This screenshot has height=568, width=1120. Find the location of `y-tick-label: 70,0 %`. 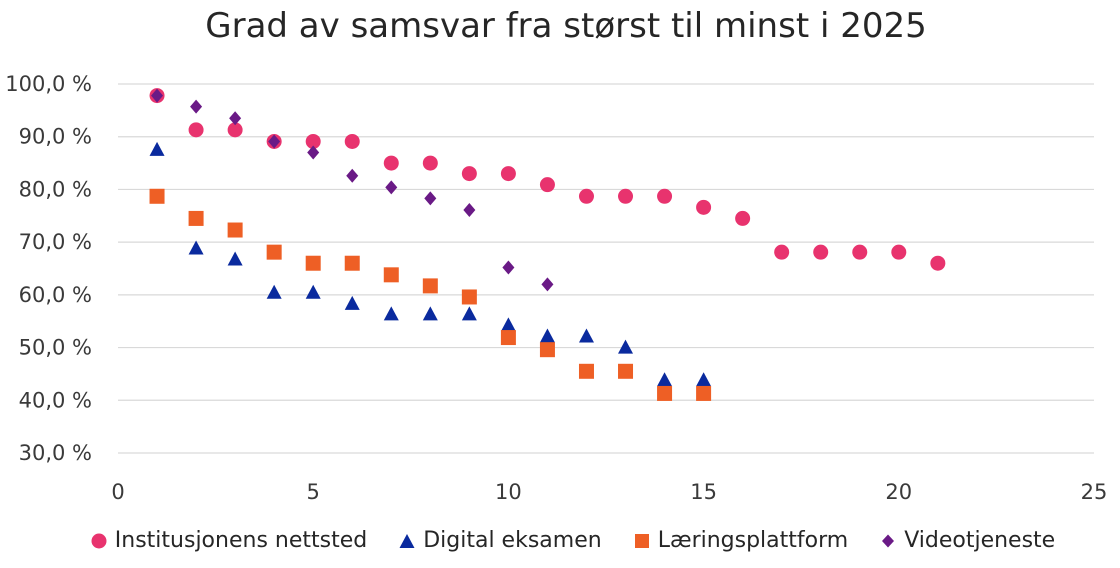

y-tick-label: 70,0 % is located at coordinates (55, 242).